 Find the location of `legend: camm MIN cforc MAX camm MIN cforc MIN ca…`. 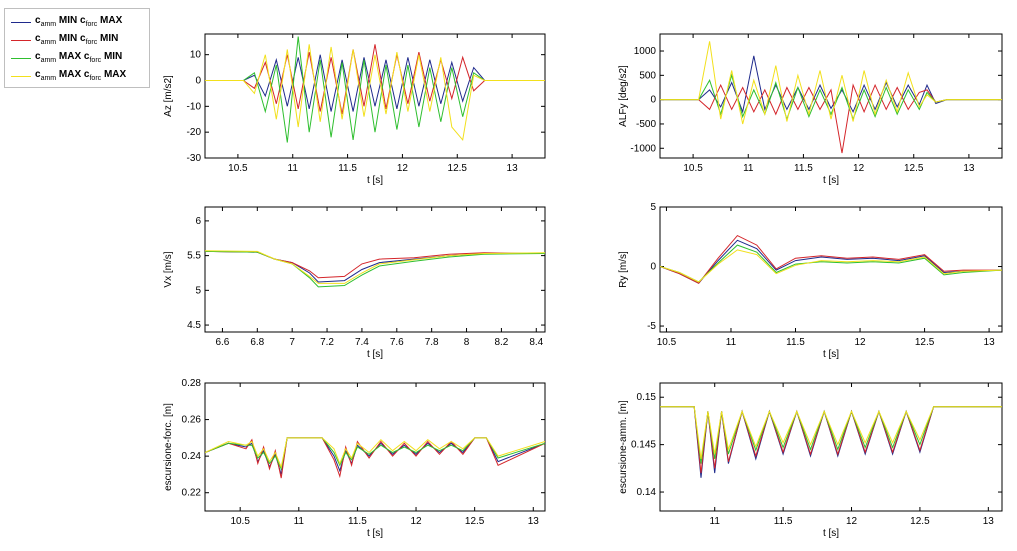

legend: camm MIN cforc MAX camm MIN cforc MIN ca… is located at coordinates (77, 48).